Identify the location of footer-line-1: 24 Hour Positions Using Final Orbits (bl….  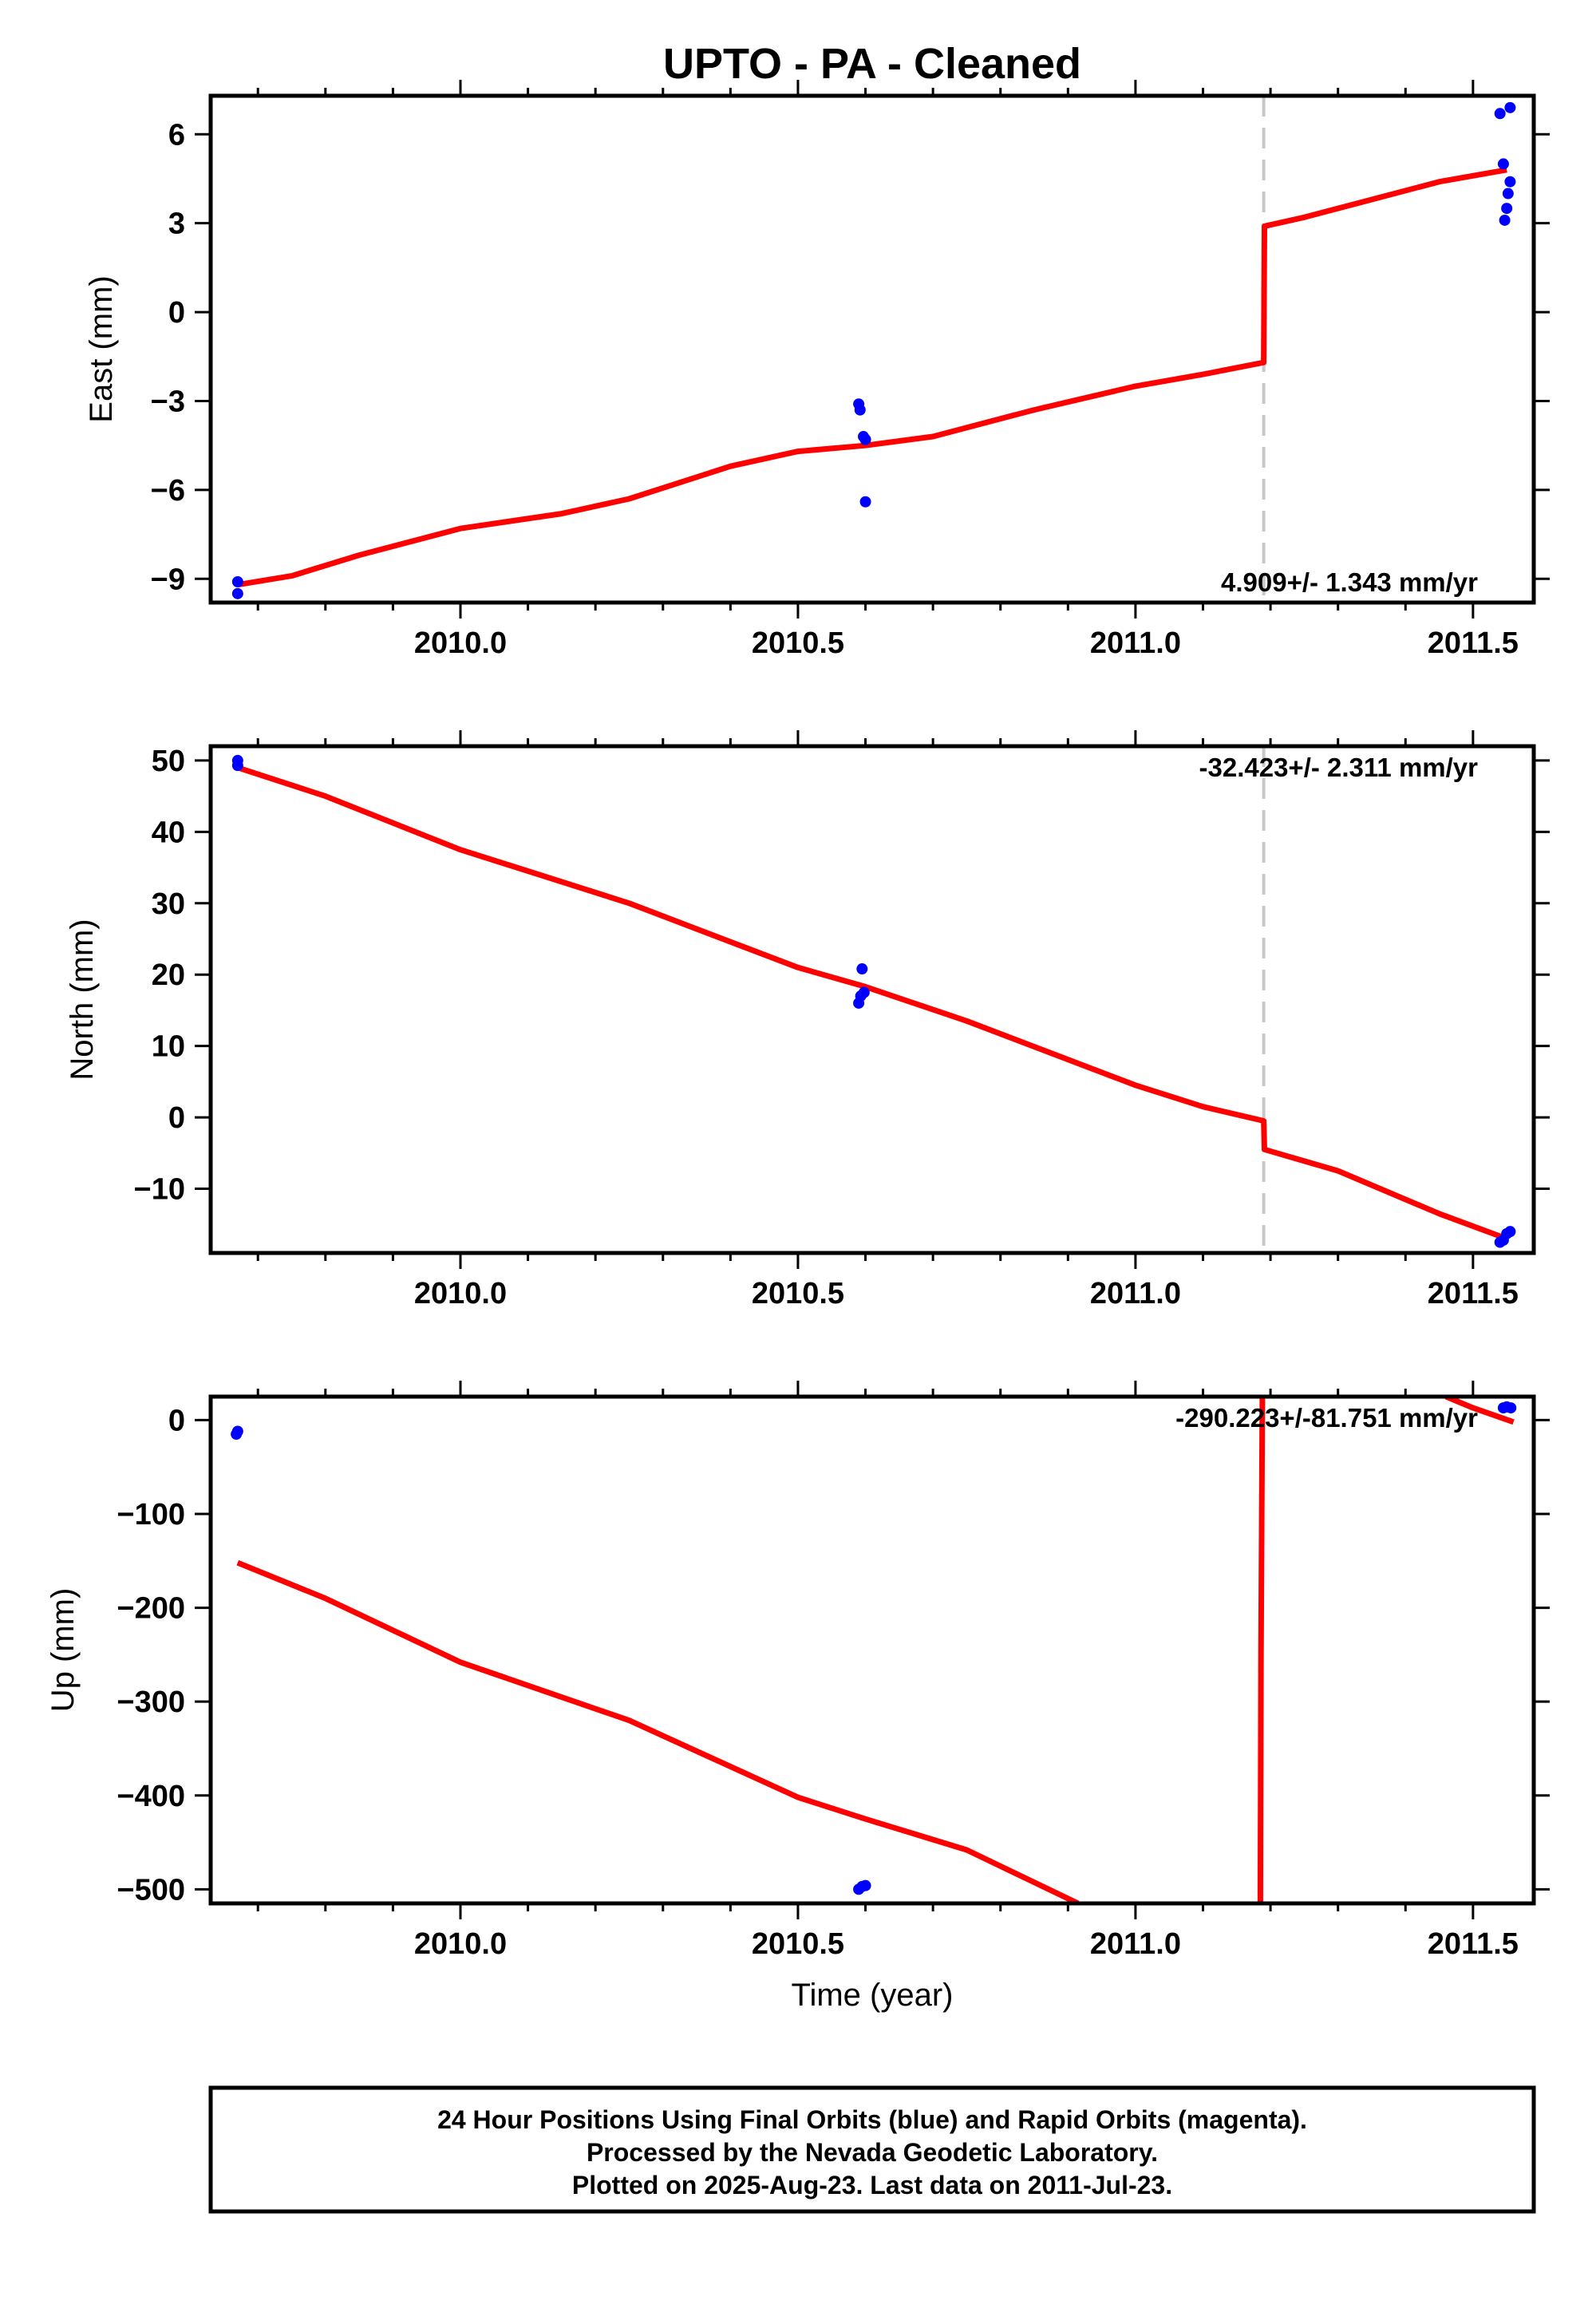
(872, 2119).